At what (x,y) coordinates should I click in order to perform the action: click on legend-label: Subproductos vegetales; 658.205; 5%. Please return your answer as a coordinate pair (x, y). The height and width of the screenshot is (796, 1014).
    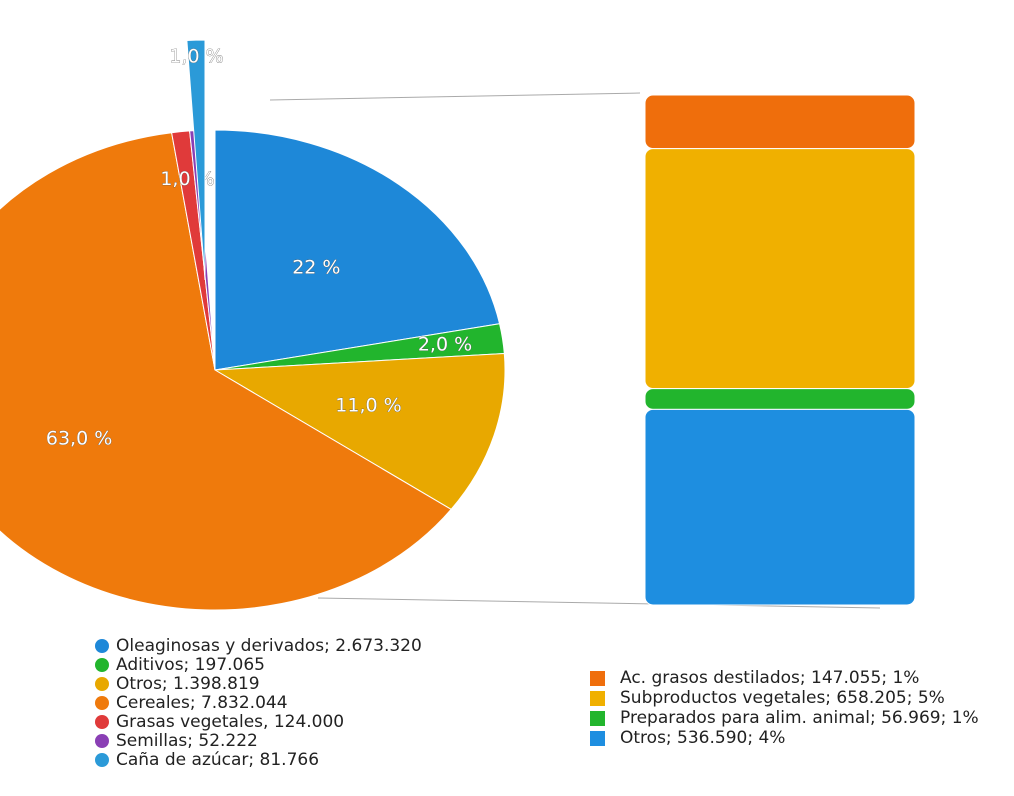
    Looking at the image, I should click on (782, 698).